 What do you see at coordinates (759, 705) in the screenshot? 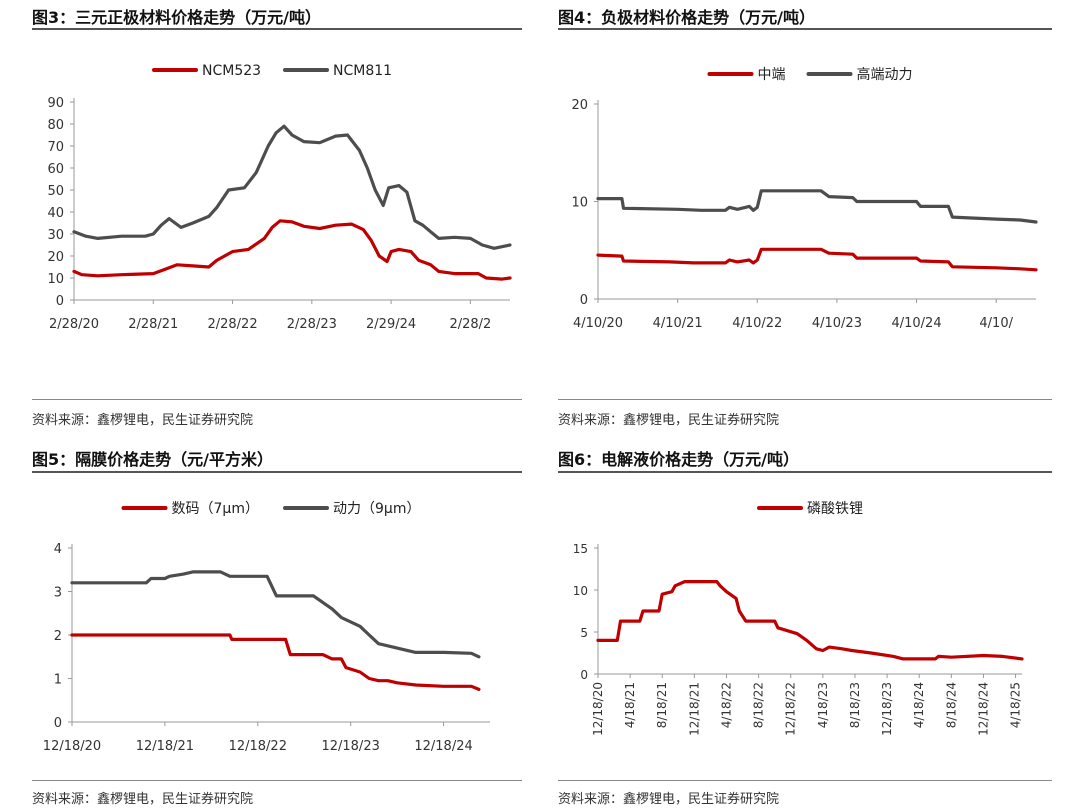
I see `x-tick-label: 8/18/22` at bounding box center [759, 705].